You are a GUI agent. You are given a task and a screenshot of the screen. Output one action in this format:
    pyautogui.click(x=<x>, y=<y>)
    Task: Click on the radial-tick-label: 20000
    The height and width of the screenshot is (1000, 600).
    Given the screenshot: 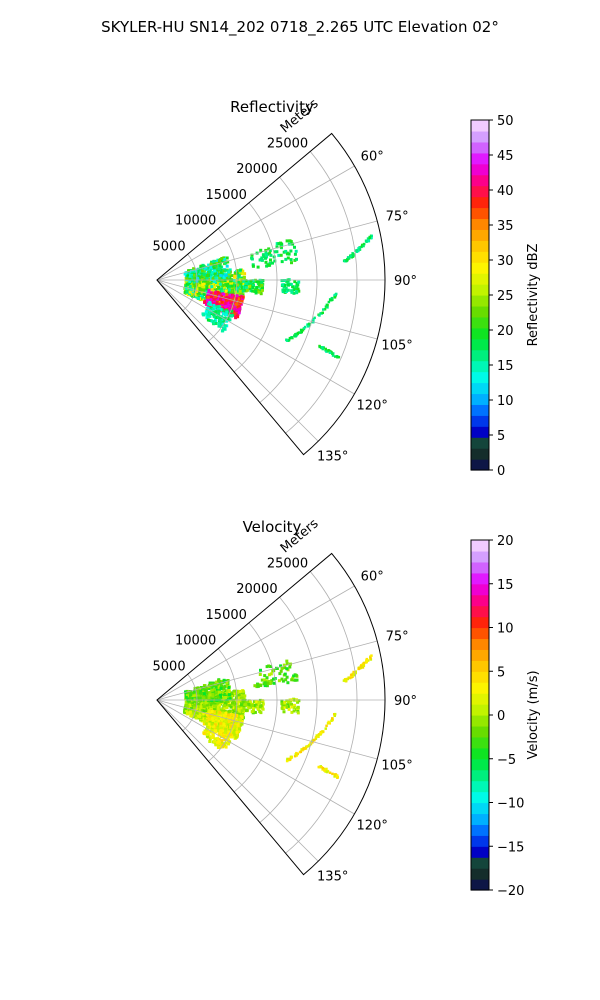 What is the action you would take?
    pyautogui.click(x=256, y=589)
    